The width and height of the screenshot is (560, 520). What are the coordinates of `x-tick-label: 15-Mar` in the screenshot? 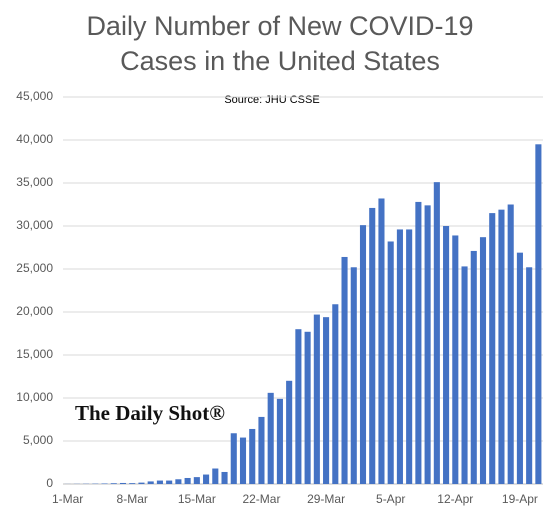 It's located at (197, 499).